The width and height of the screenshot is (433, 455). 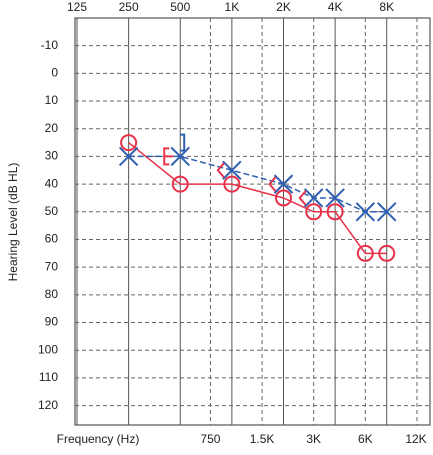 What do you see at coordinates (52, 322) in the screenshot?
I see `y-tick-label: 90` at bounding box center [52, 322].